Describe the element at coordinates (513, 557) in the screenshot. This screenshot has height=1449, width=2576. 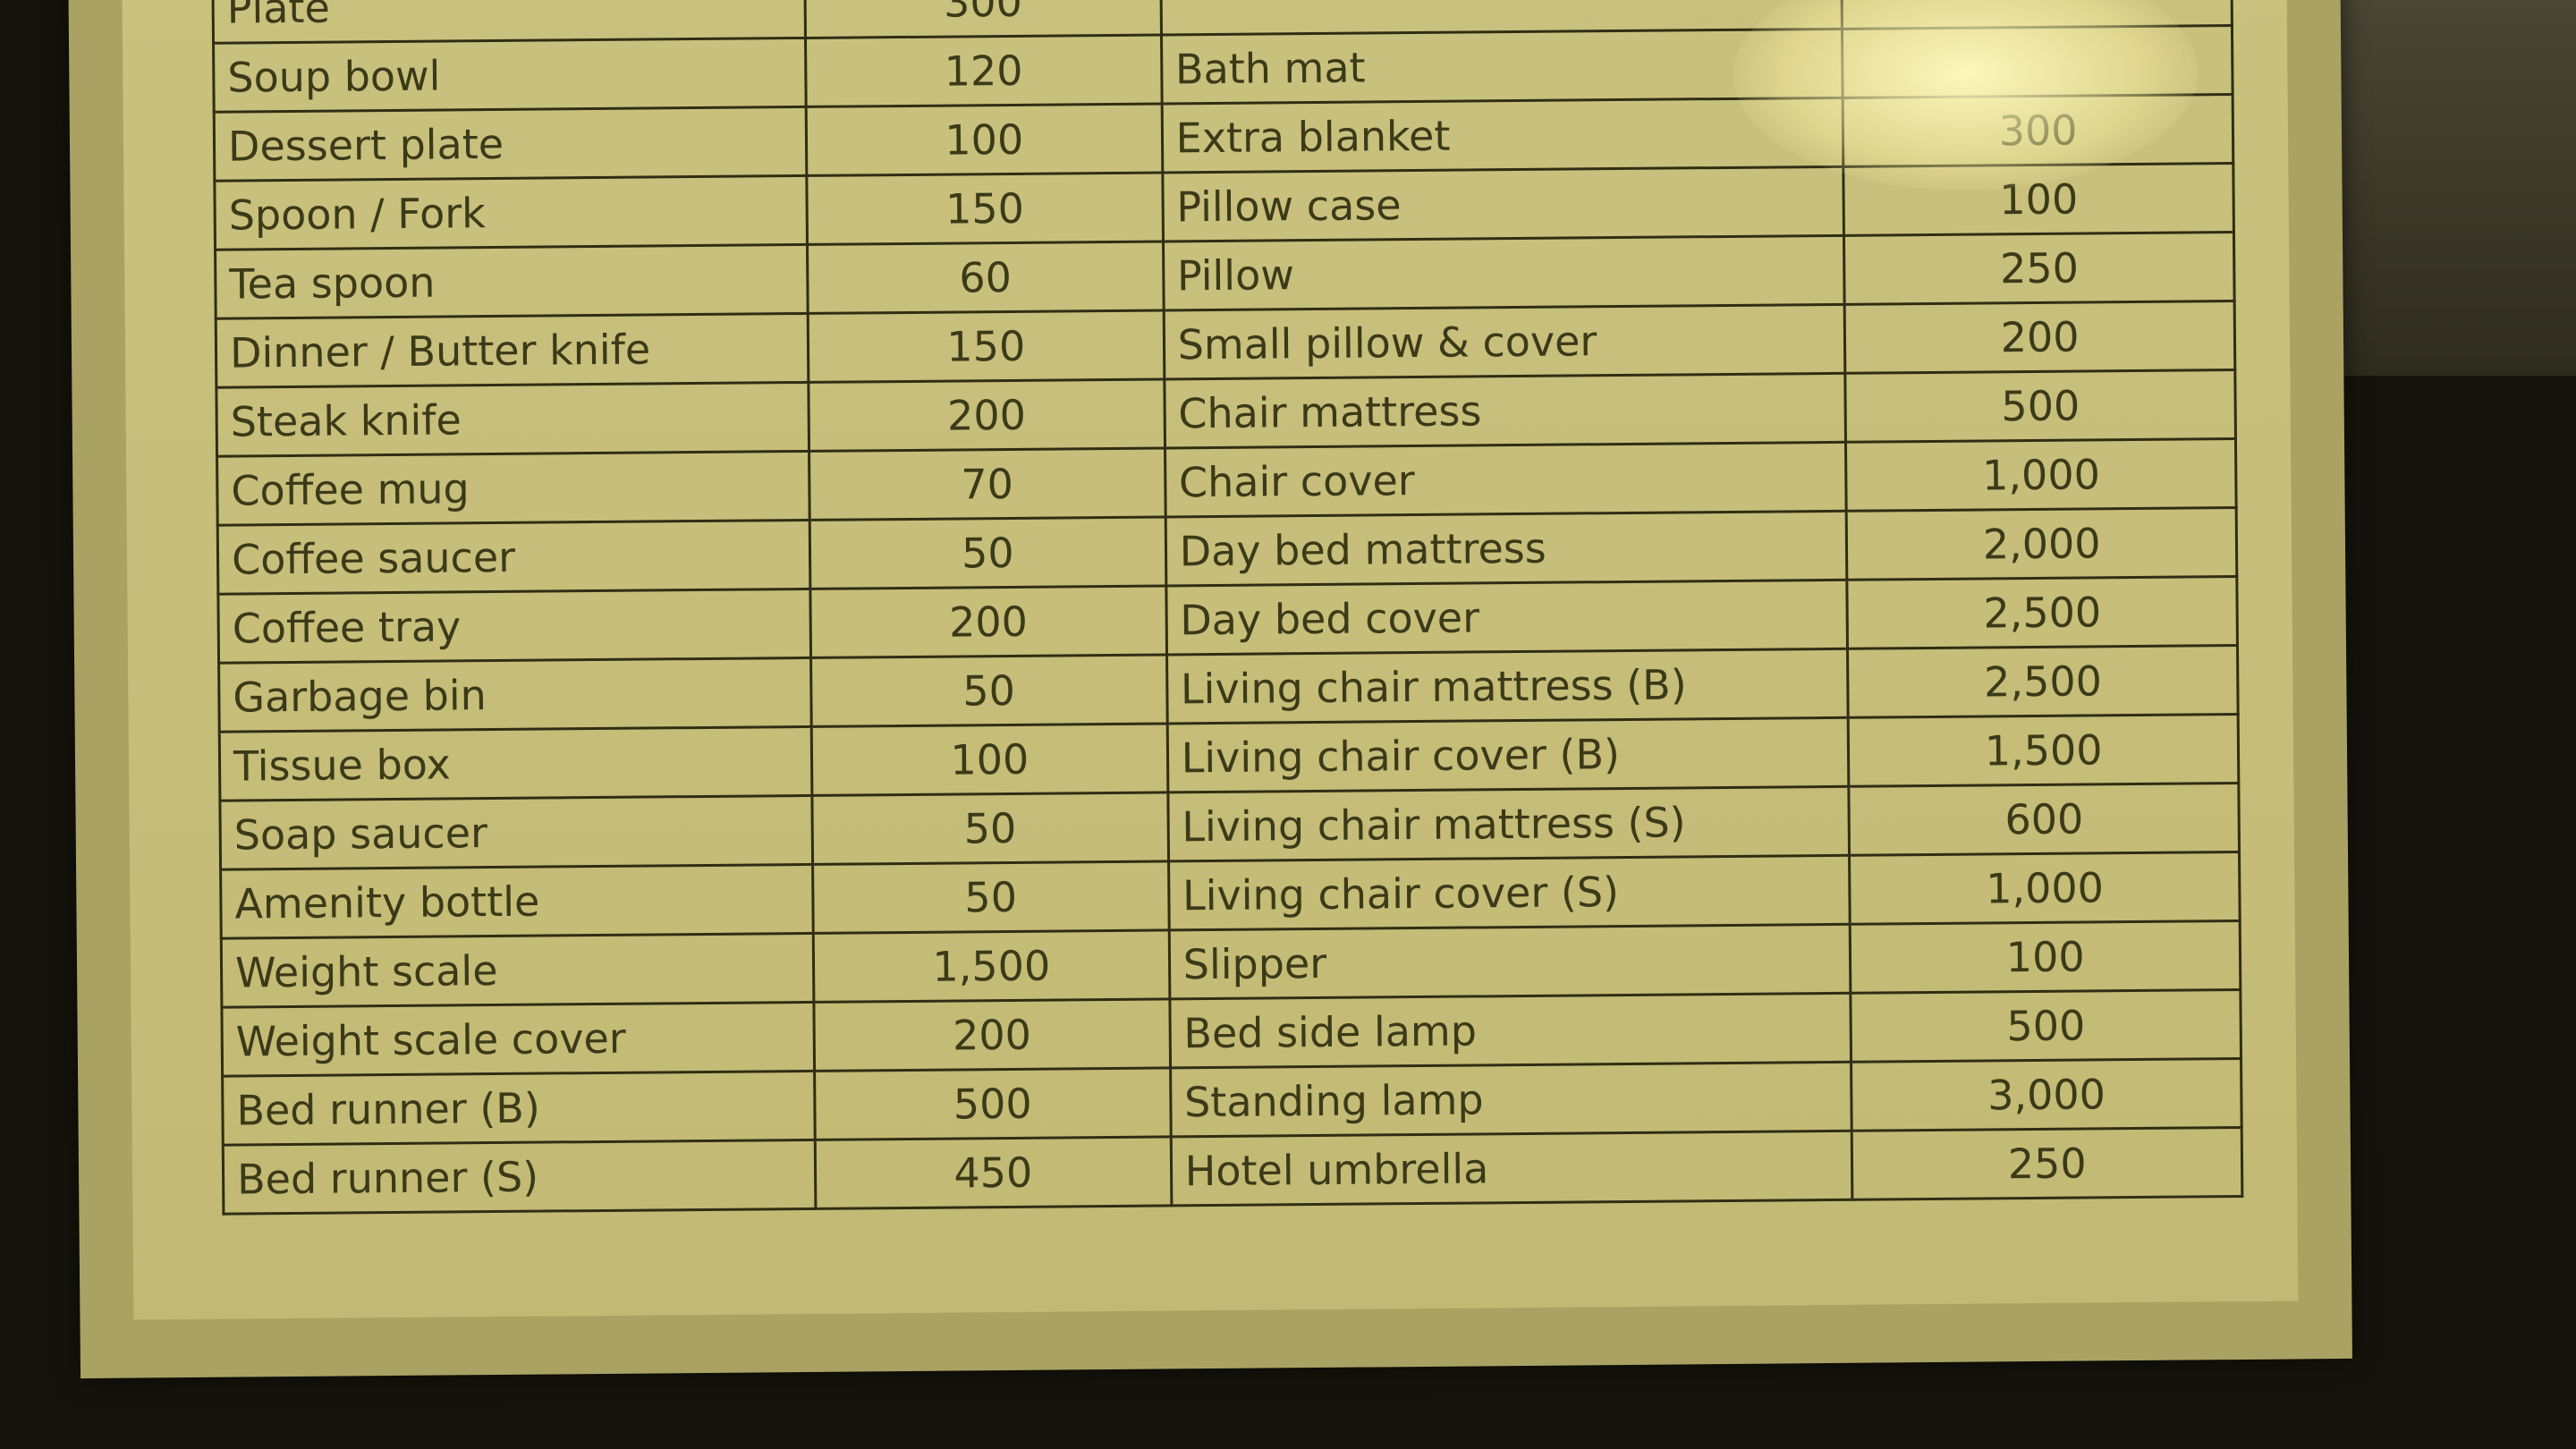
I see `item-name: Coffee saucer` at that location.